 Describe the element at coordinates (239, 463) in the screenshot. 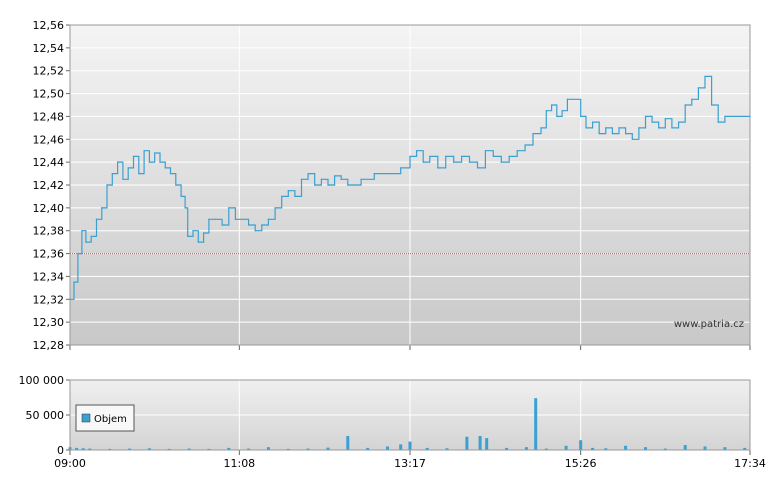

I see `volume-x-tick-label: 11:08` at that location.